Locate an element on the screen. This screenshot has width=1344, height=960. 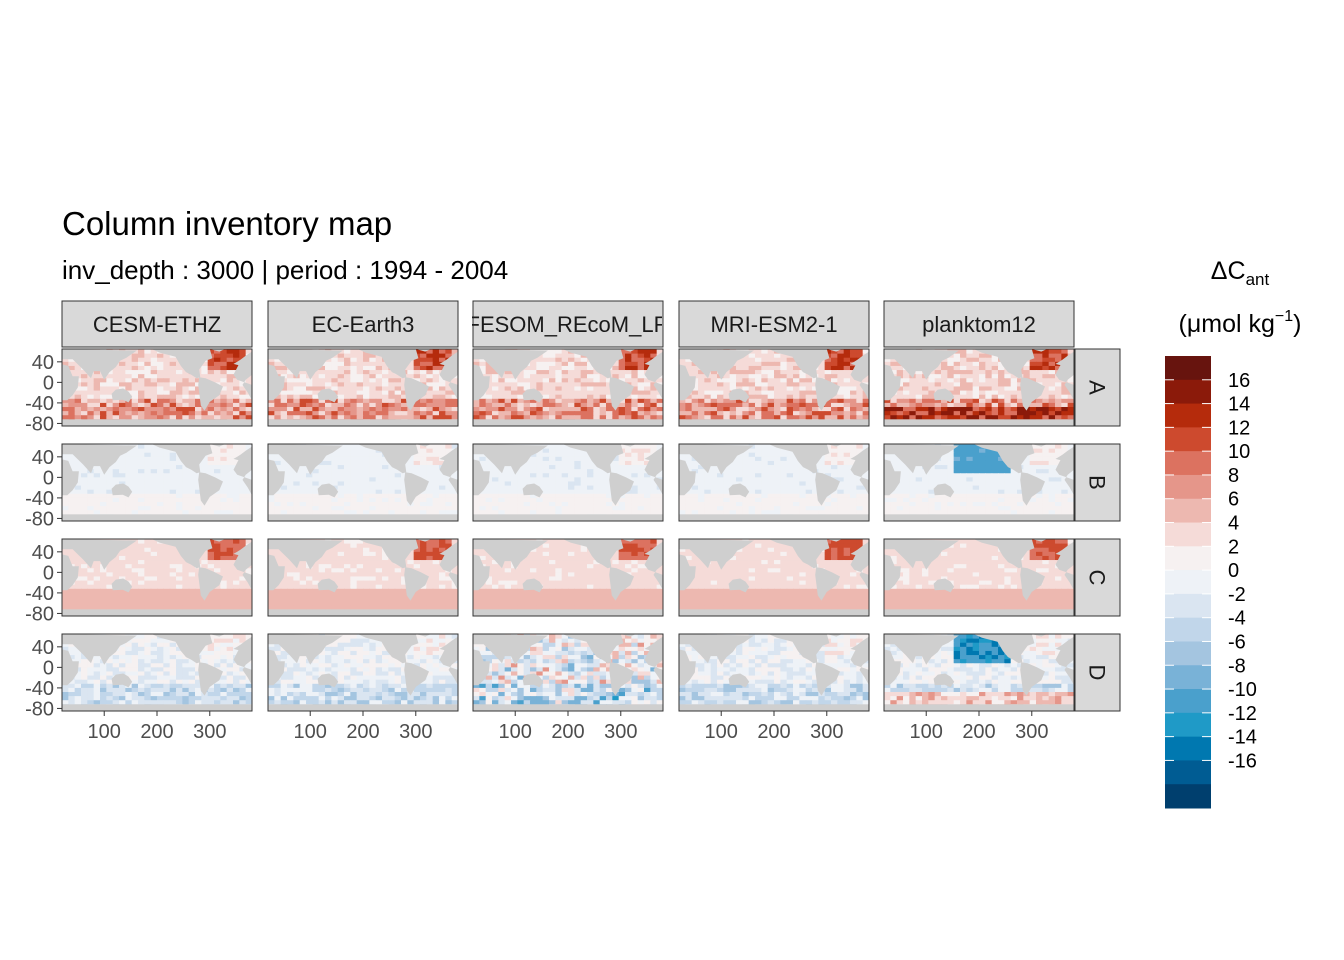
panel-border is located at coordinates (363, 482).